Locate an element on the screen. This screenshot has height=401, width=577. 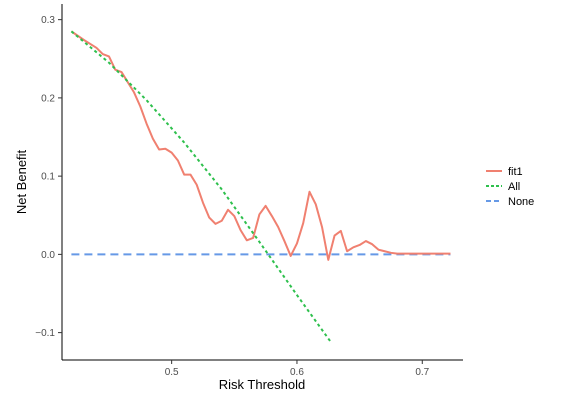
x-tick-label: 0.7 is located at coordinates (422, 372).